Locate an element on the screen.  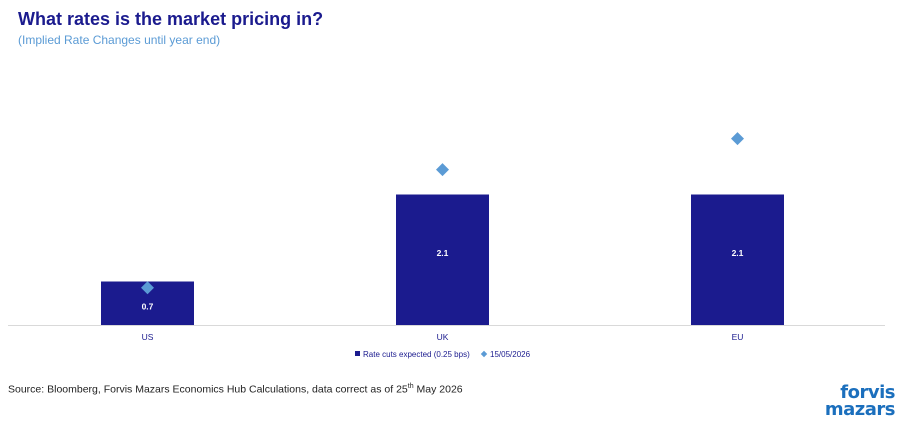
data-label-uk: 2.1 is located at coordinates (443, 253).